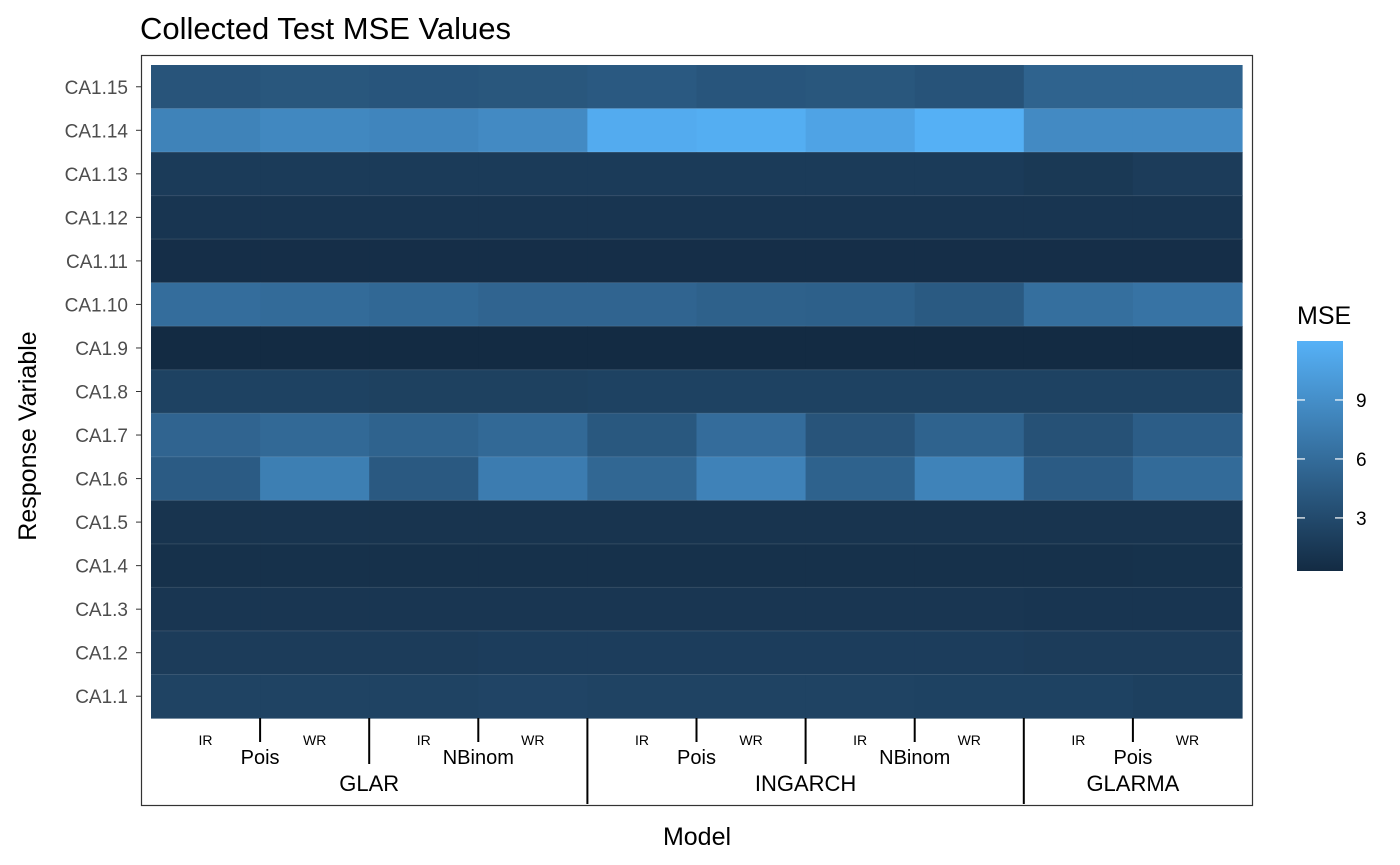  What do you see at coordinates (206, 522) in the screenshot?
I see `heatmap-cell-CA1.5-1` at bounding box center [206, 522].